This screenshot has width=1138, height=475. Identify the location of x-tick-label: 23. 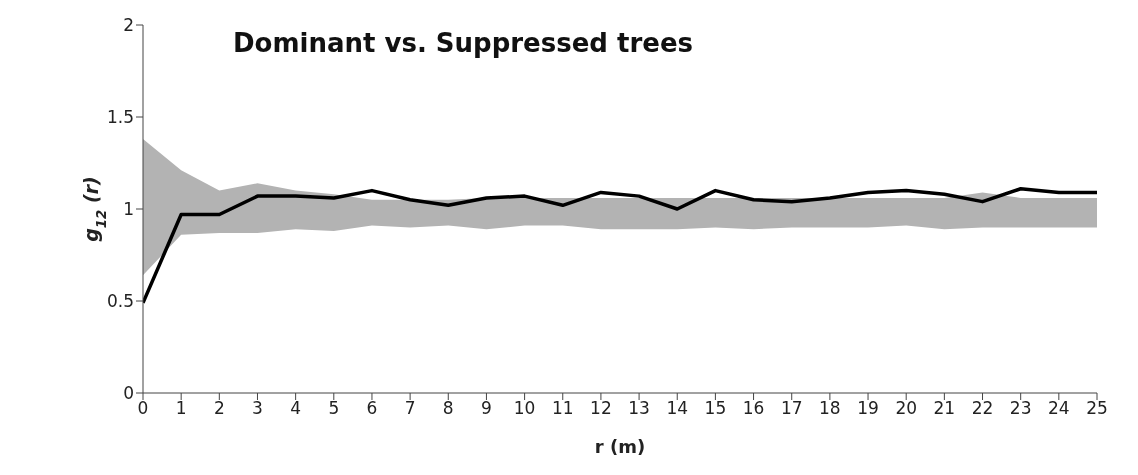
(1020, 408).